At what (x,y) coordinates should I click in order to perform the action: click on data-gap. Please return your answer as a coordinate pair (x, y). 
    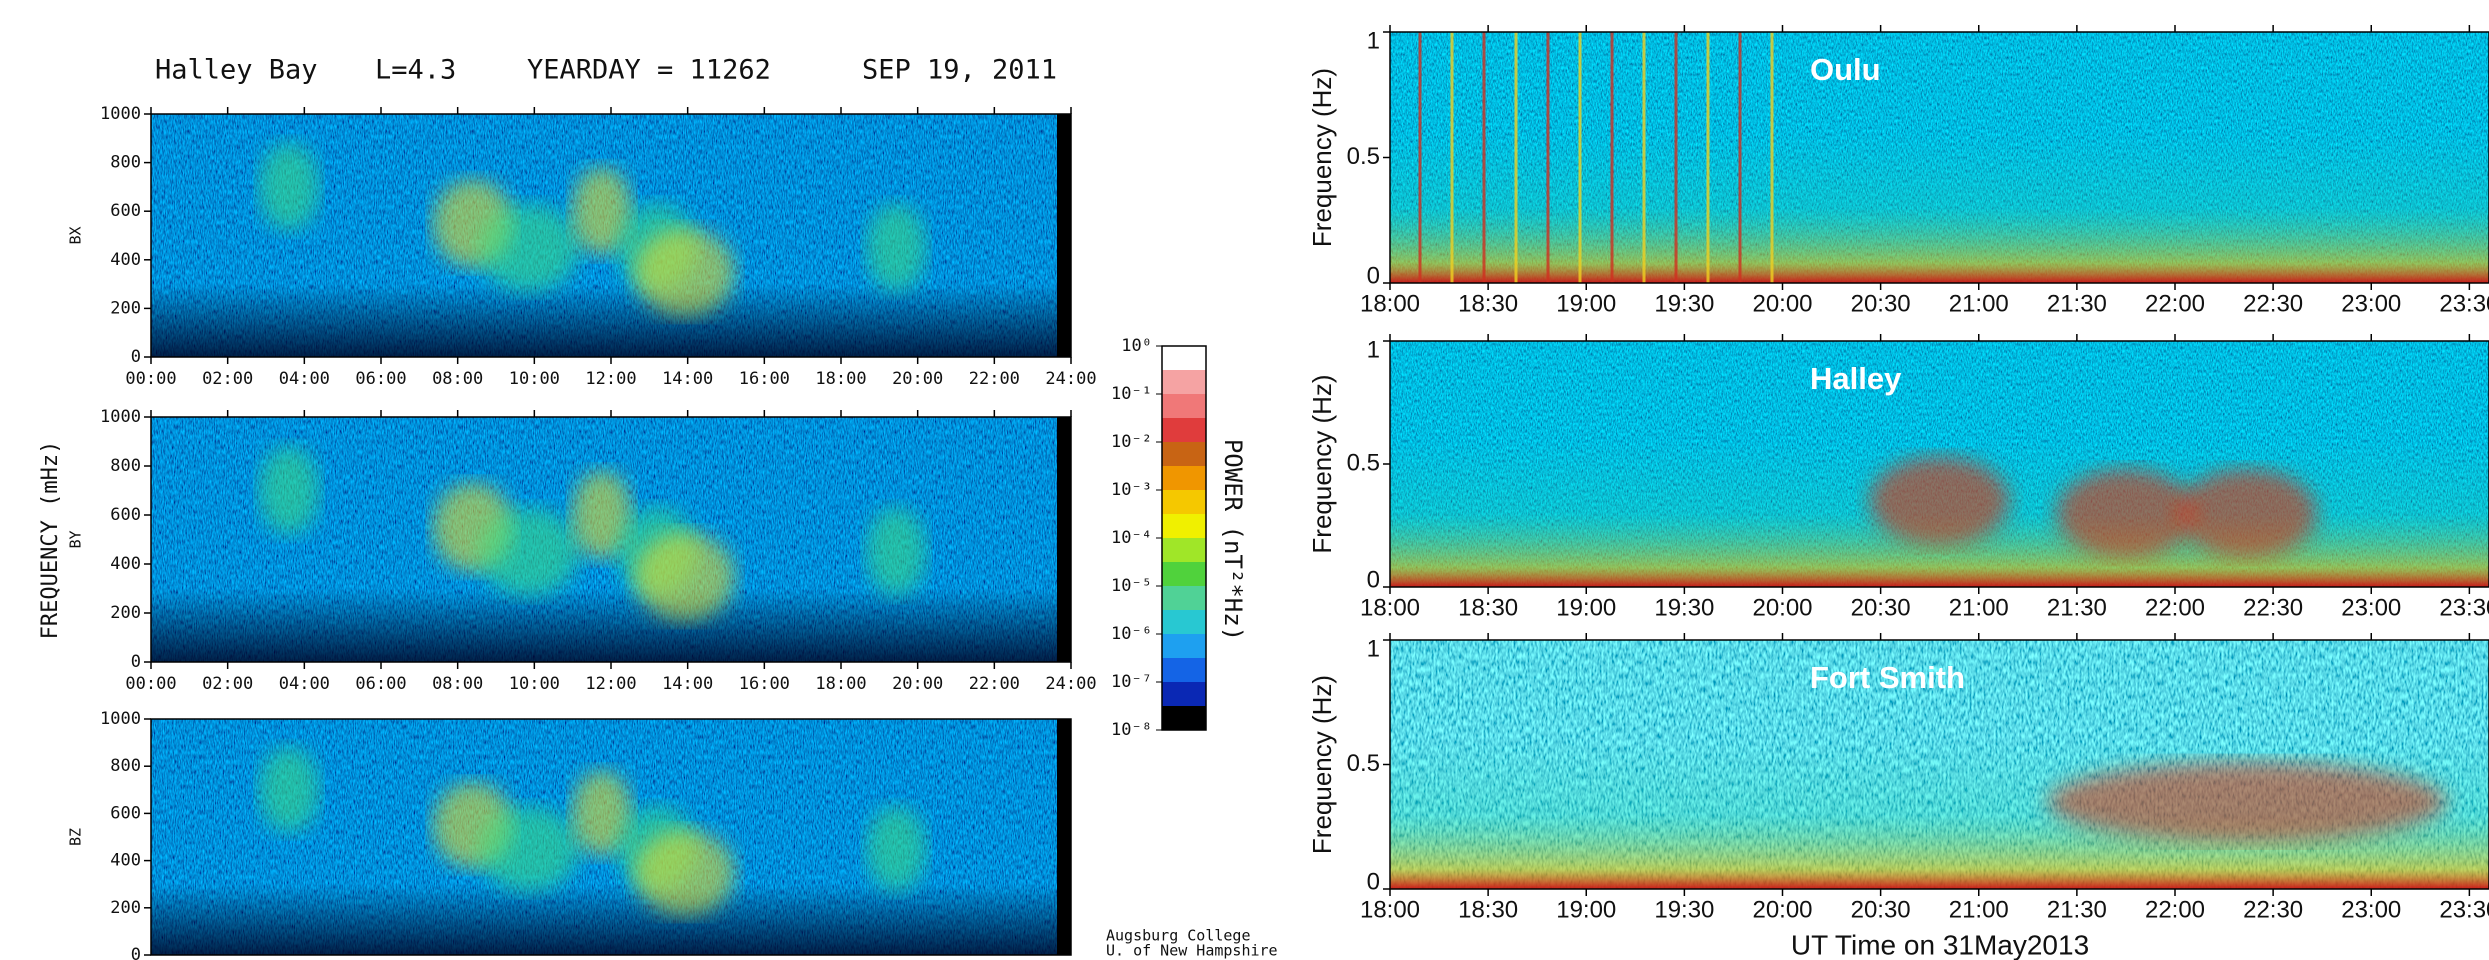
    Looking at the image, I should click on (1064, 837).